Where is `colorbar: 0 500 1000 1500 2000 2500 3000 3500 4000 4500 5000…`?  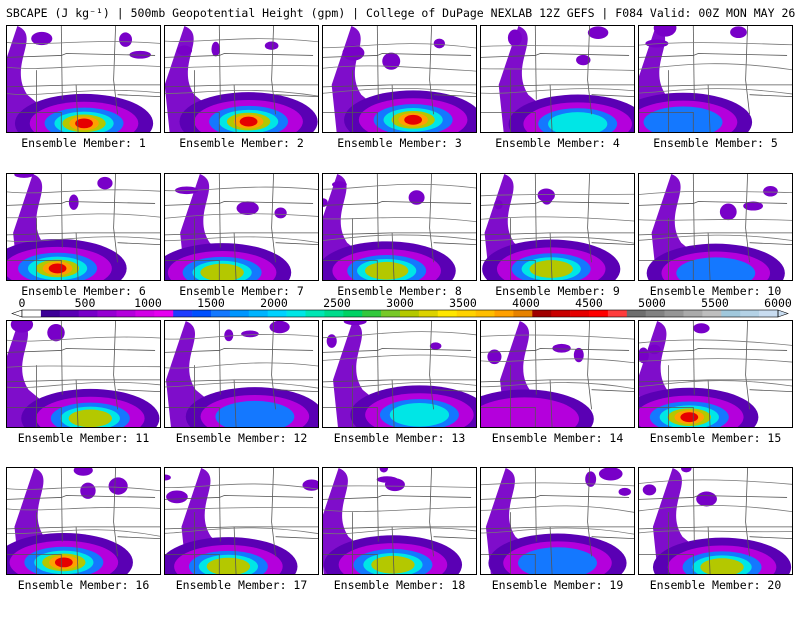 colorbar: 0 500 1000 1500 2000 2500 3000 3500 4000 4500 5000… is located at coordinates (400, 308).